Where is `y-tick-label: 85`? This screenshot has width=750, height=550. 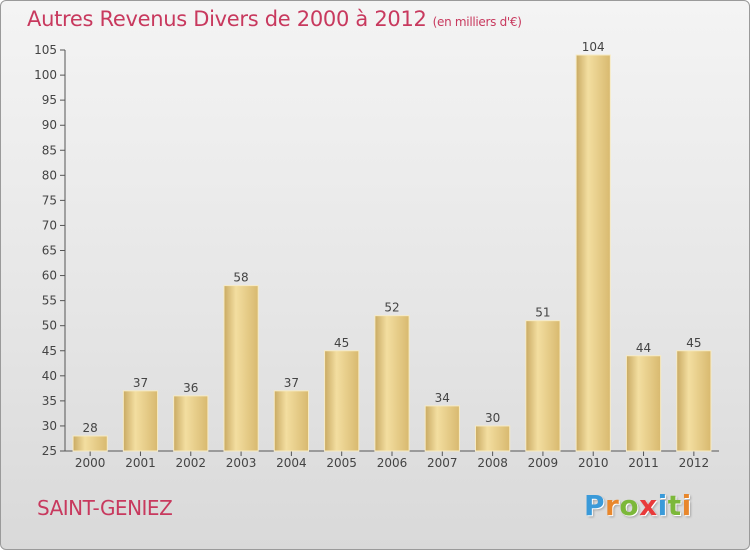 y-tick-label: 85 is located at coordinates (49, 150).